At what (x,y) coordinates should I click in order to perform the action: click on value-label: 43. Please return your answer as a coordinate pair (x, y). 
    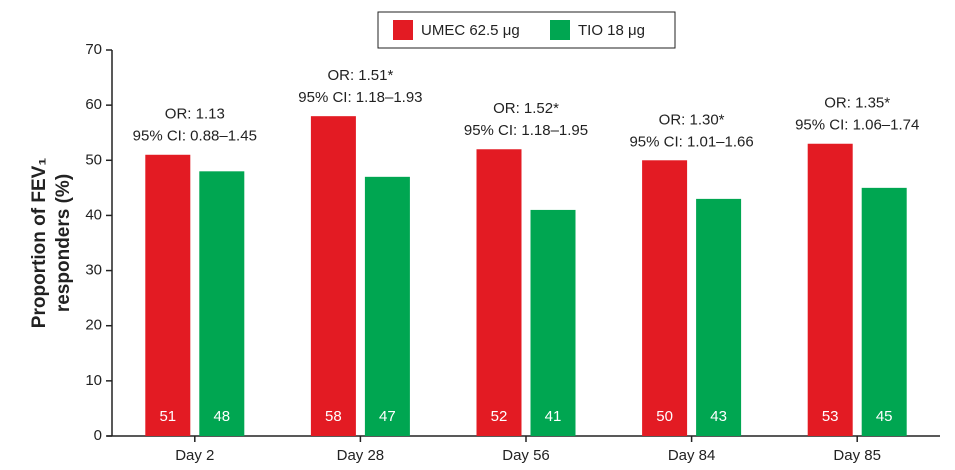
    Looking at the image, I should click on (718, 416).